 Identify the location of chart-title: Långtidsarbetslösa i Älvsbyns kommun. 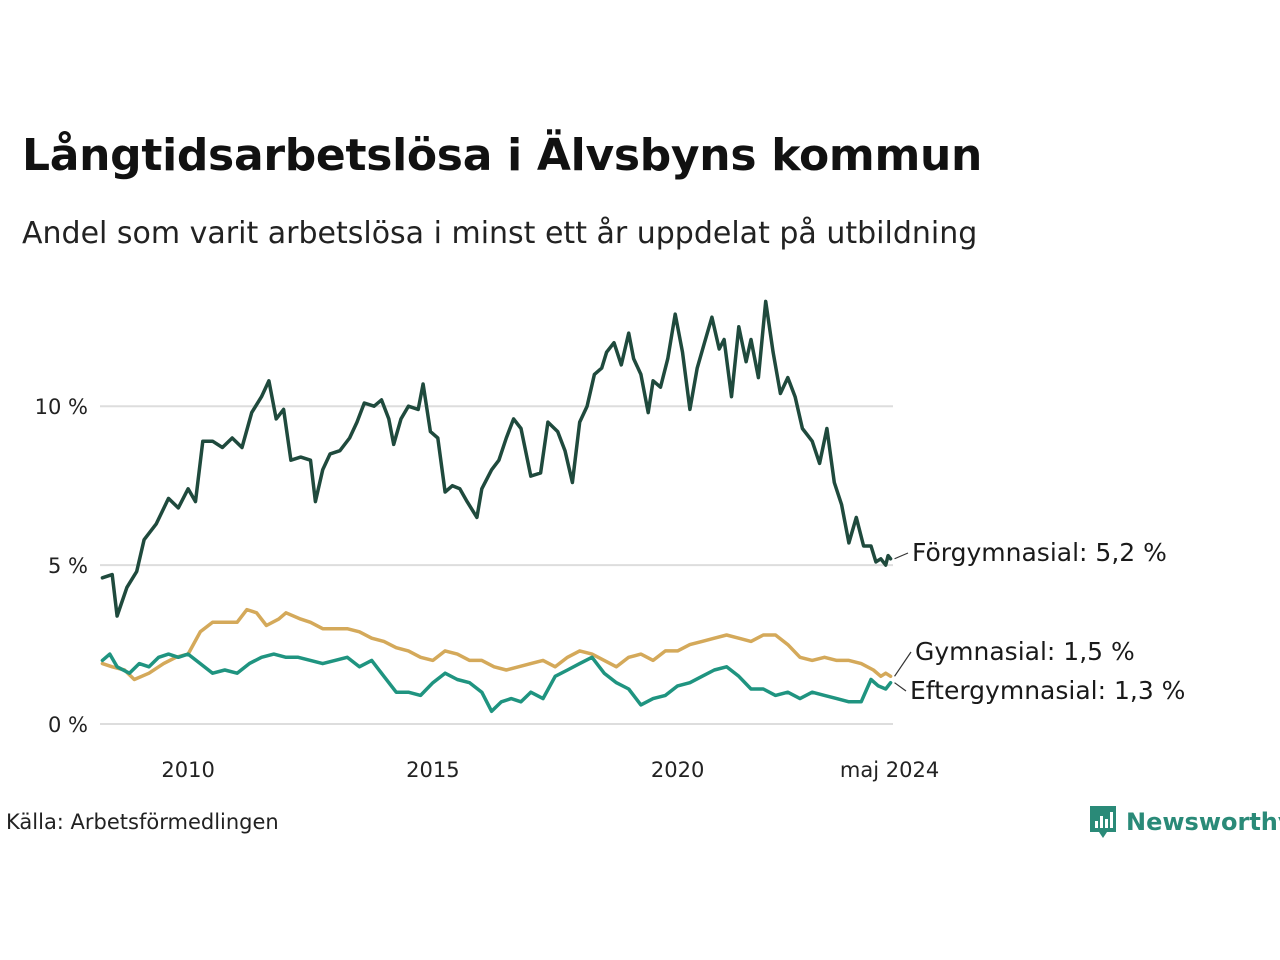
(502, 155).